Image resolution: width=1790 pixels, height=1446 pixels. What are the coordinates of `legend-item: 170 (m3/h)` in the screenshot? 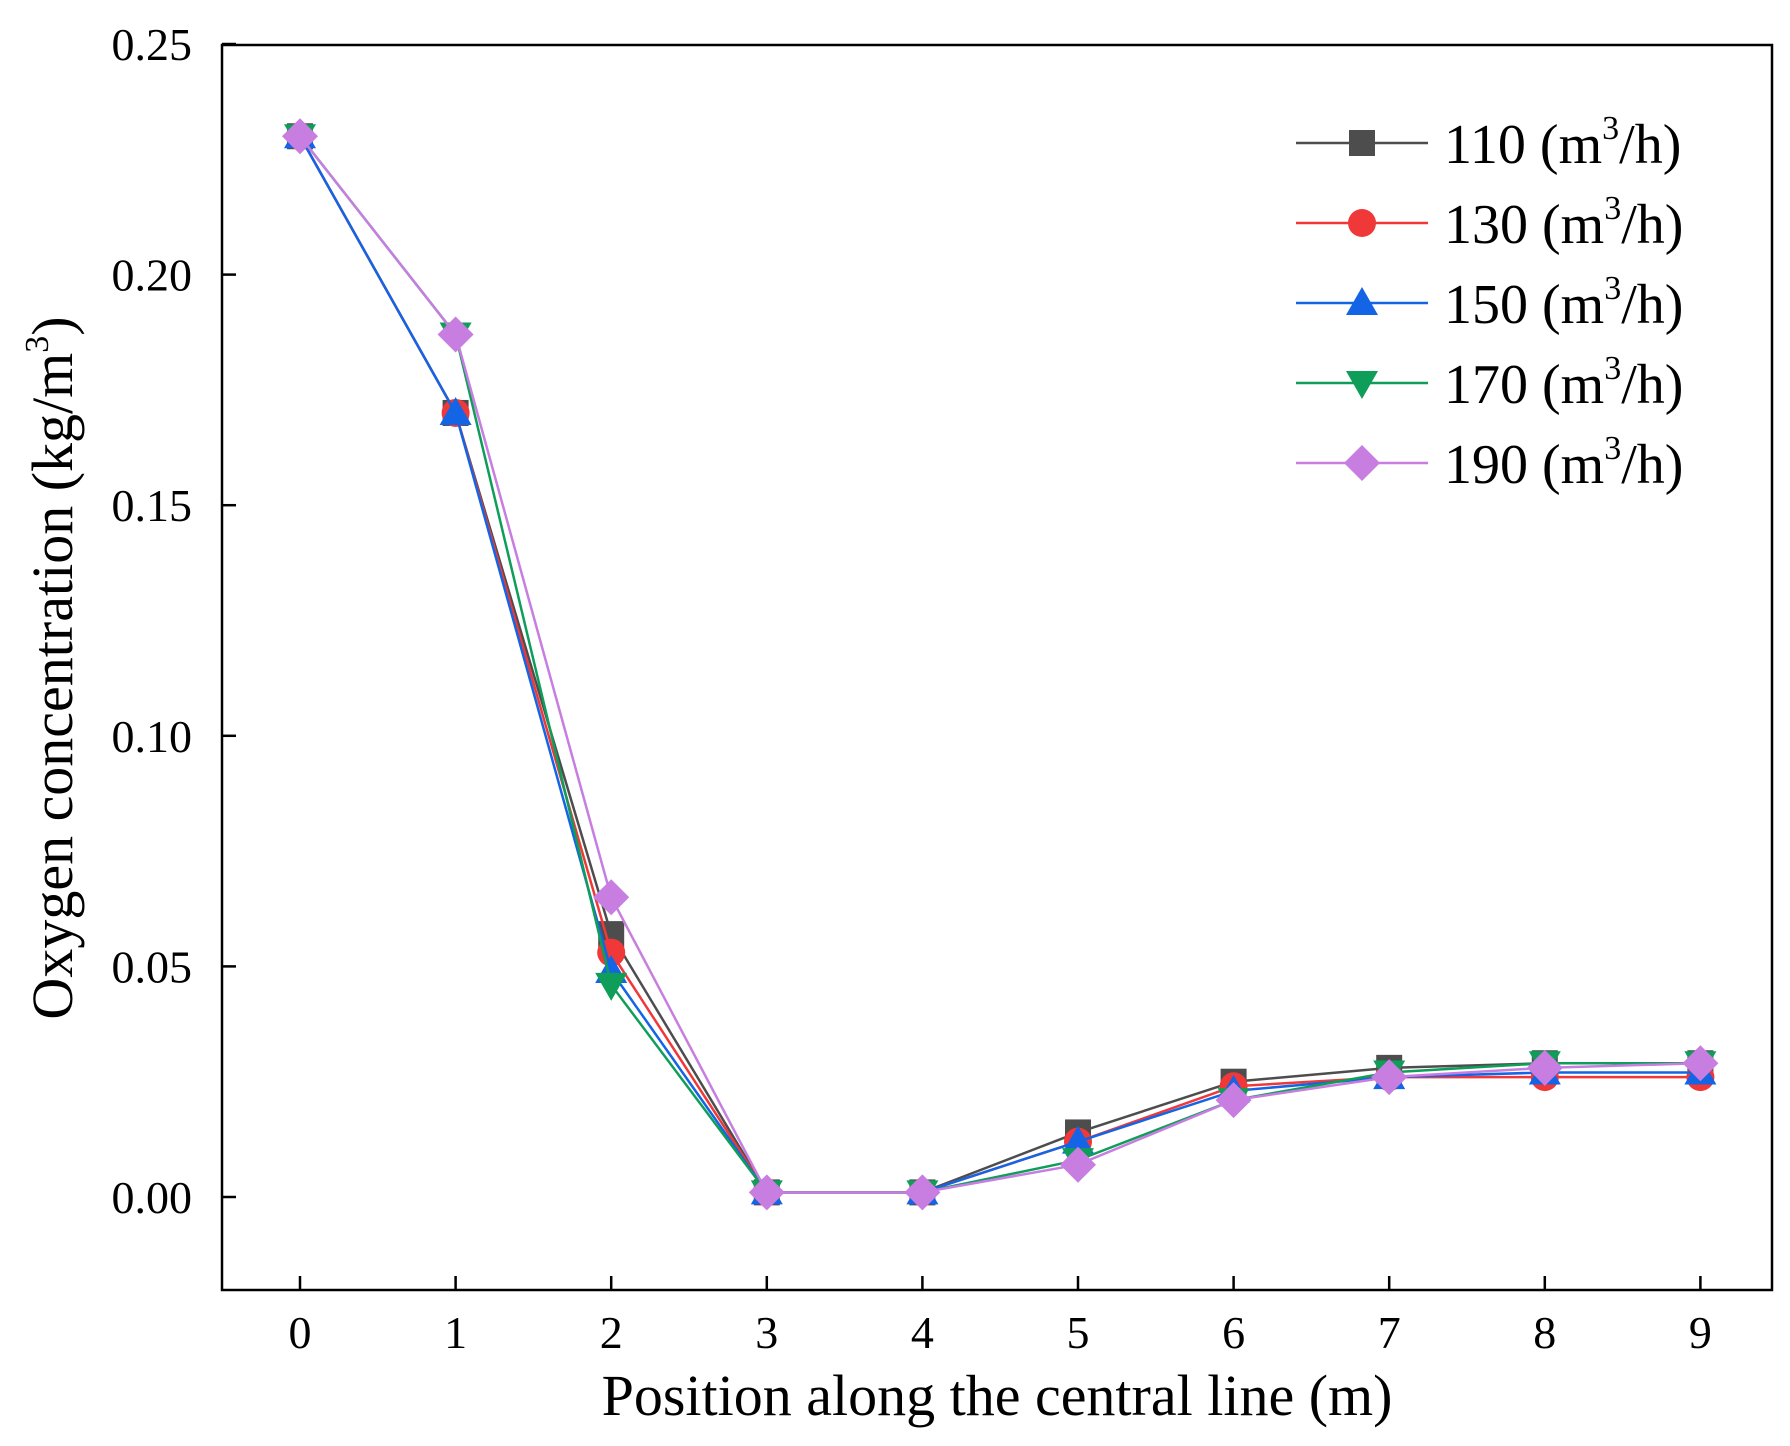 It's located at (1489, 383).